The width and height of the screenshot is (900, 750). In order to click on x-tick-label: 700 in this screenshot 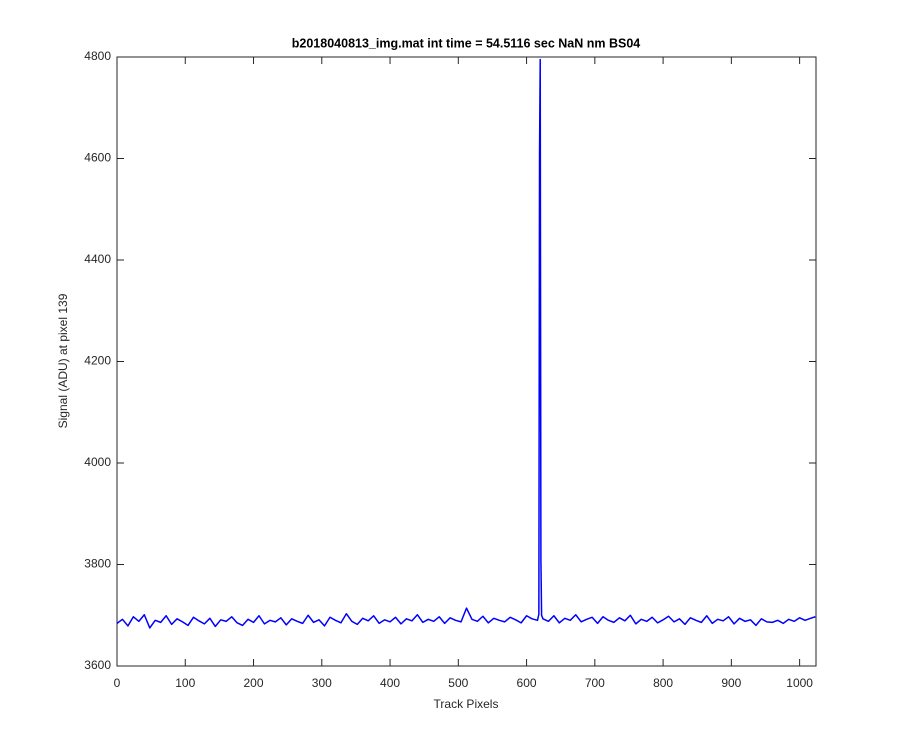, I will do `click(595, 683)`.